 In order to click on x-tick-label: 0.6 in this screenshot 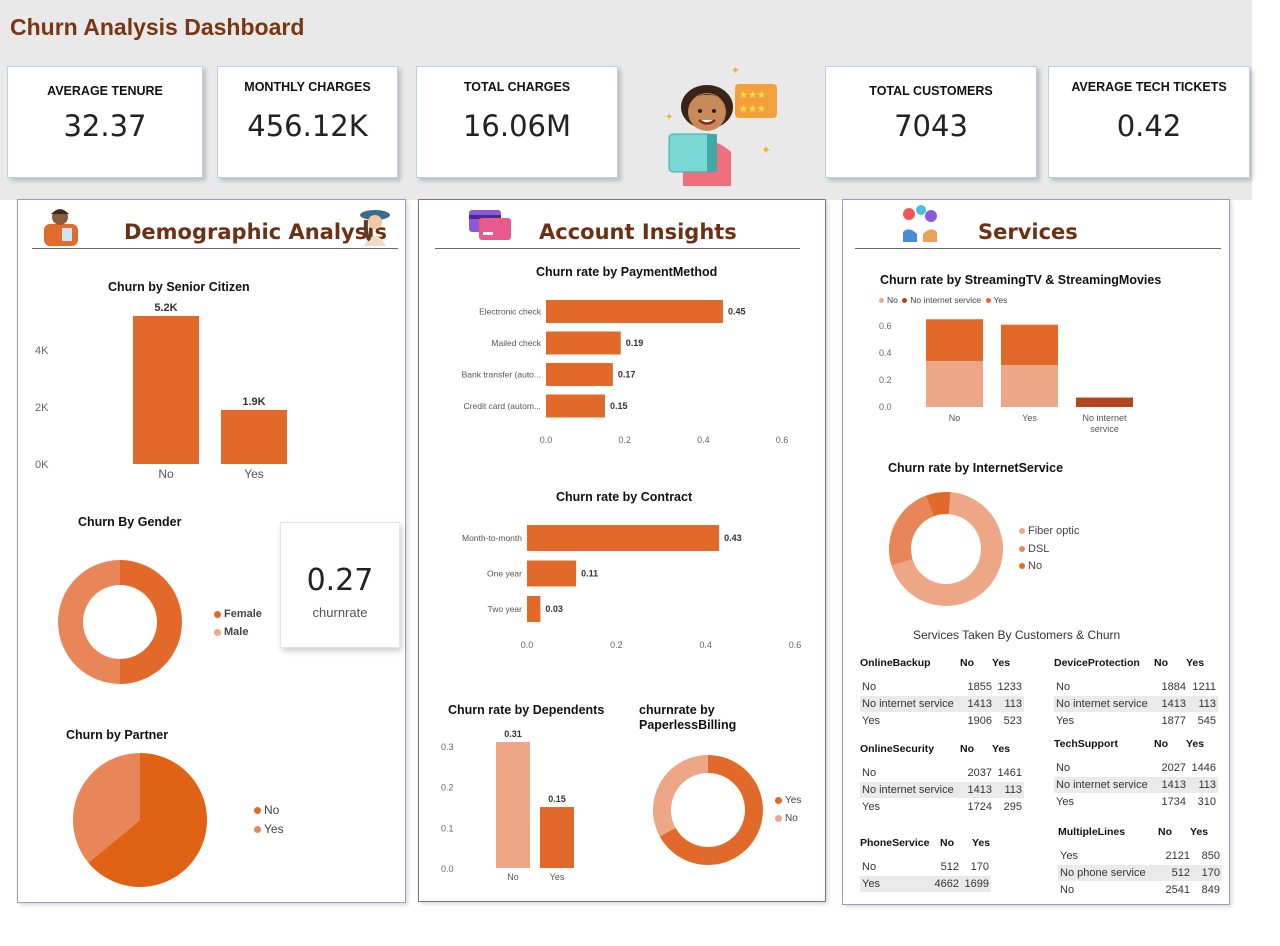, I will do `click(795, 645)`.